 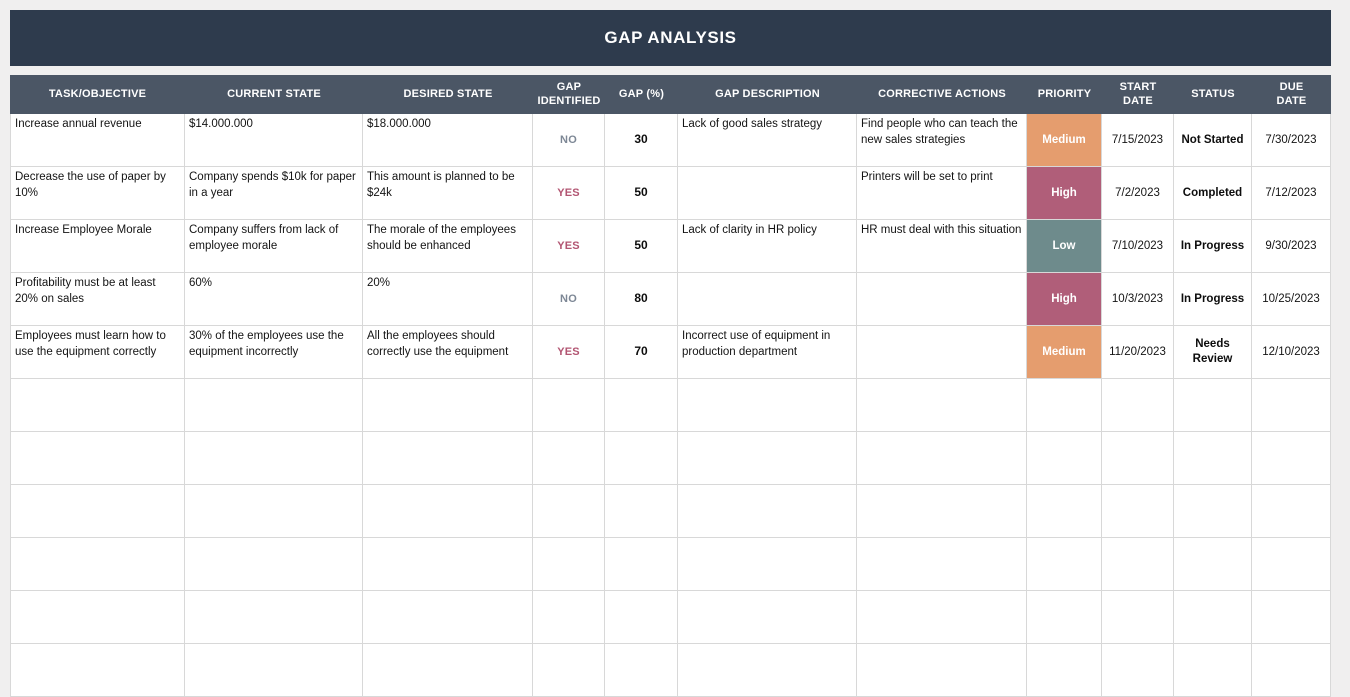 I want to click on cell-desired: 20%, so click(x=448, y=299).